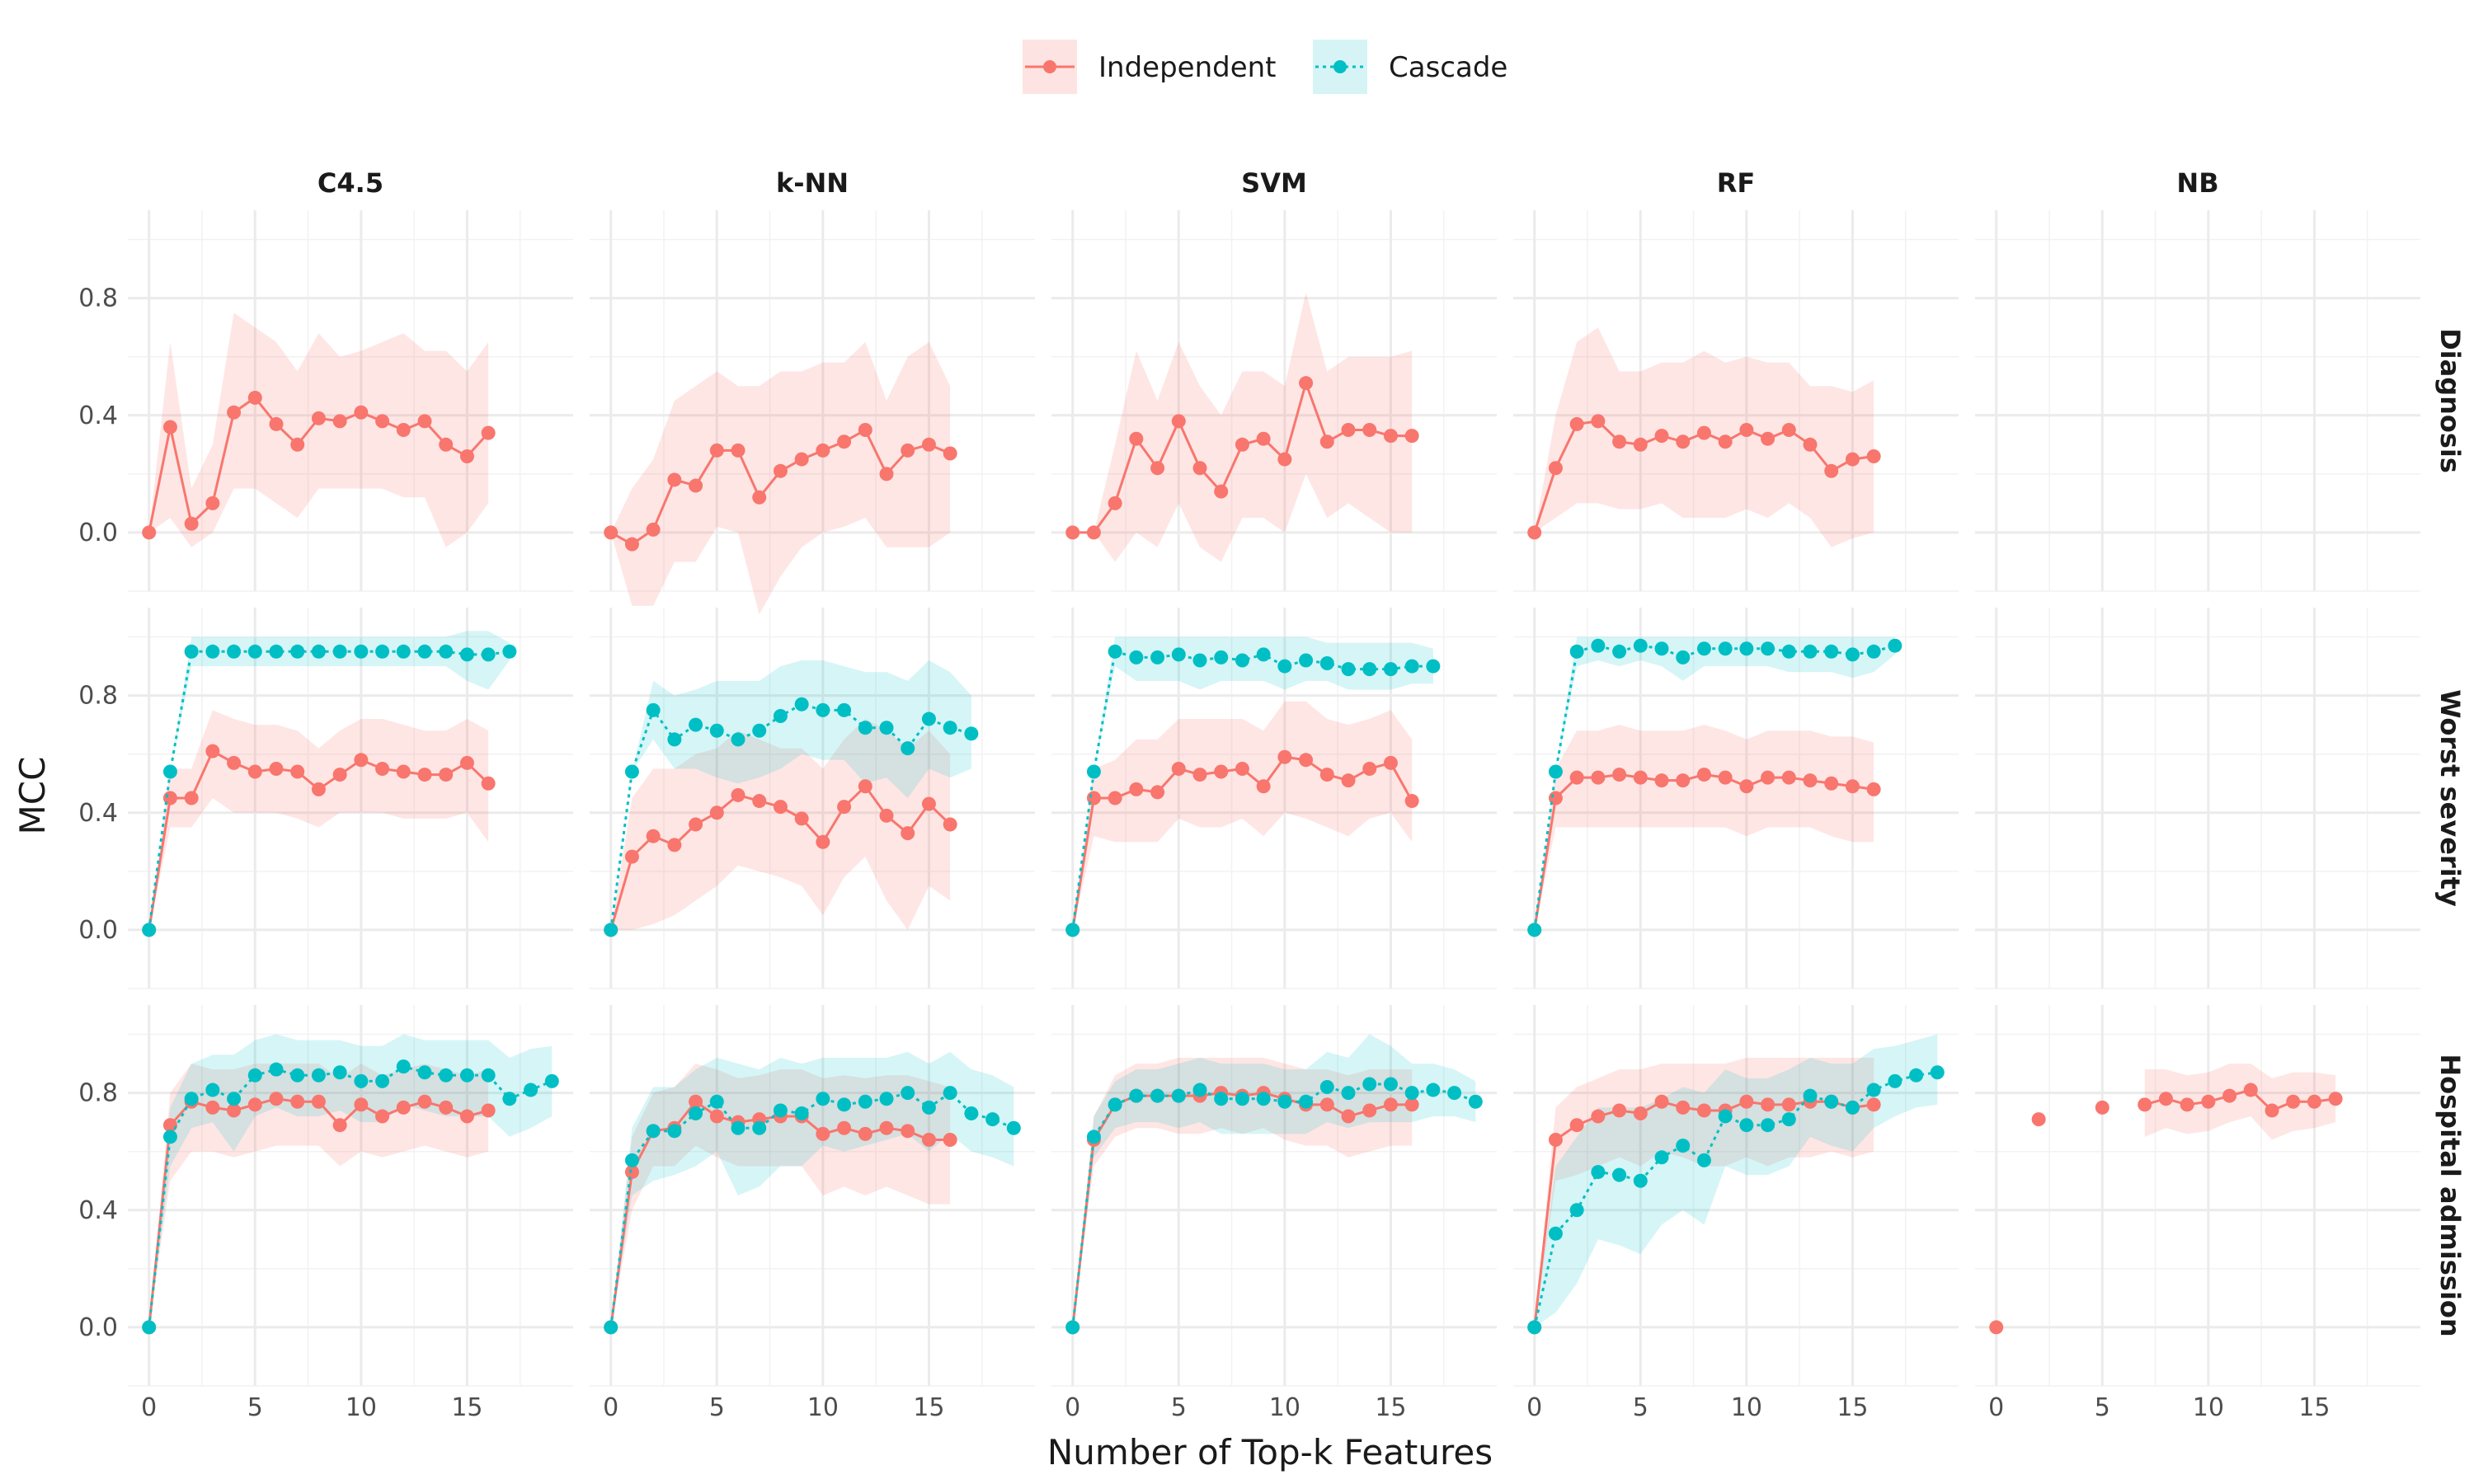 This screenshot has height=1484, width=2474. I want to click on ribbon-cascade, so click(1714, 783).